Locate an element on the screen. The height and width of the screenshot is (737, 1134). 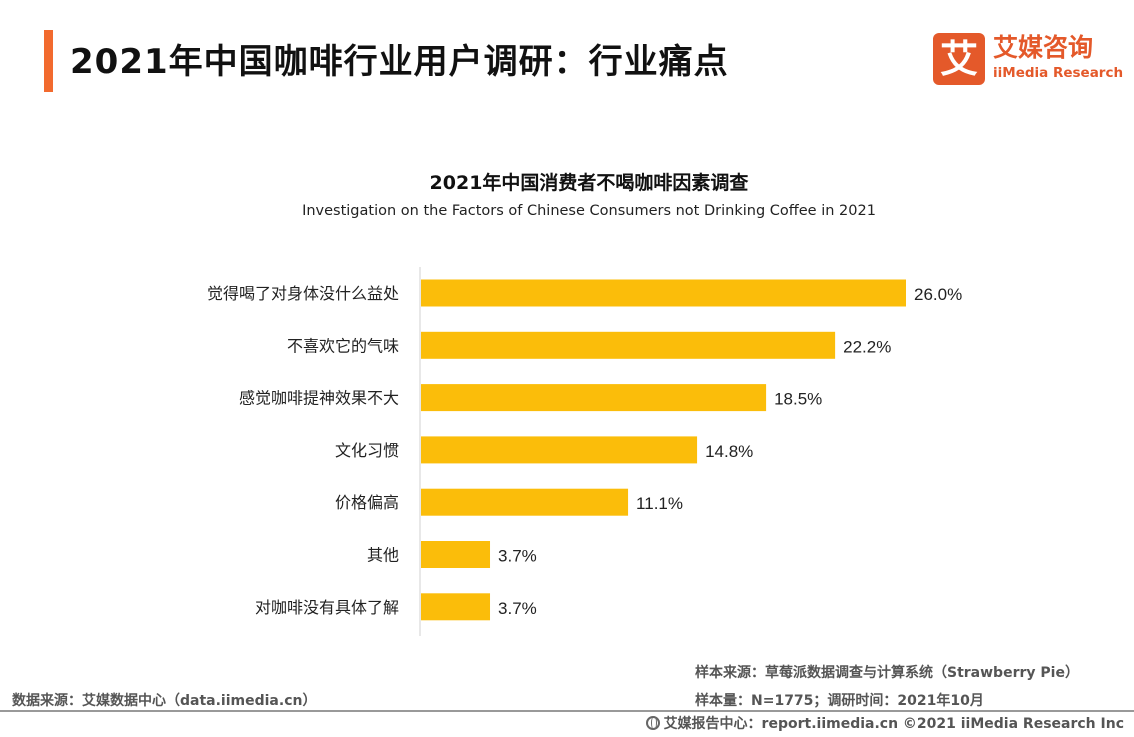
chart-title: 2021年中国消费者不喝咖啡因素调查 is located at coordinates (589, 183).